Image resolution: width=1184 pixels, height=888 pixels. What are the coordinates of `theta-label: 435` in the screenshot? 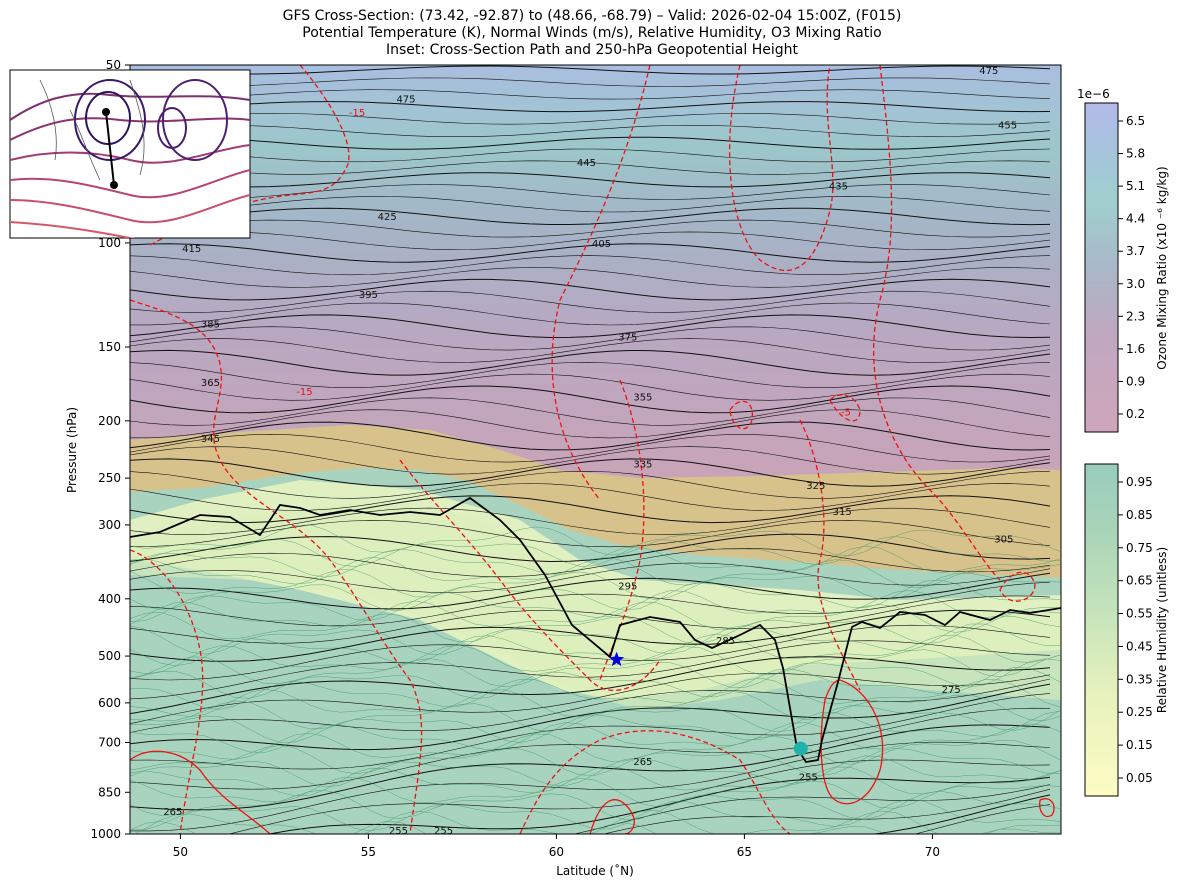 It's located at (838, 187).